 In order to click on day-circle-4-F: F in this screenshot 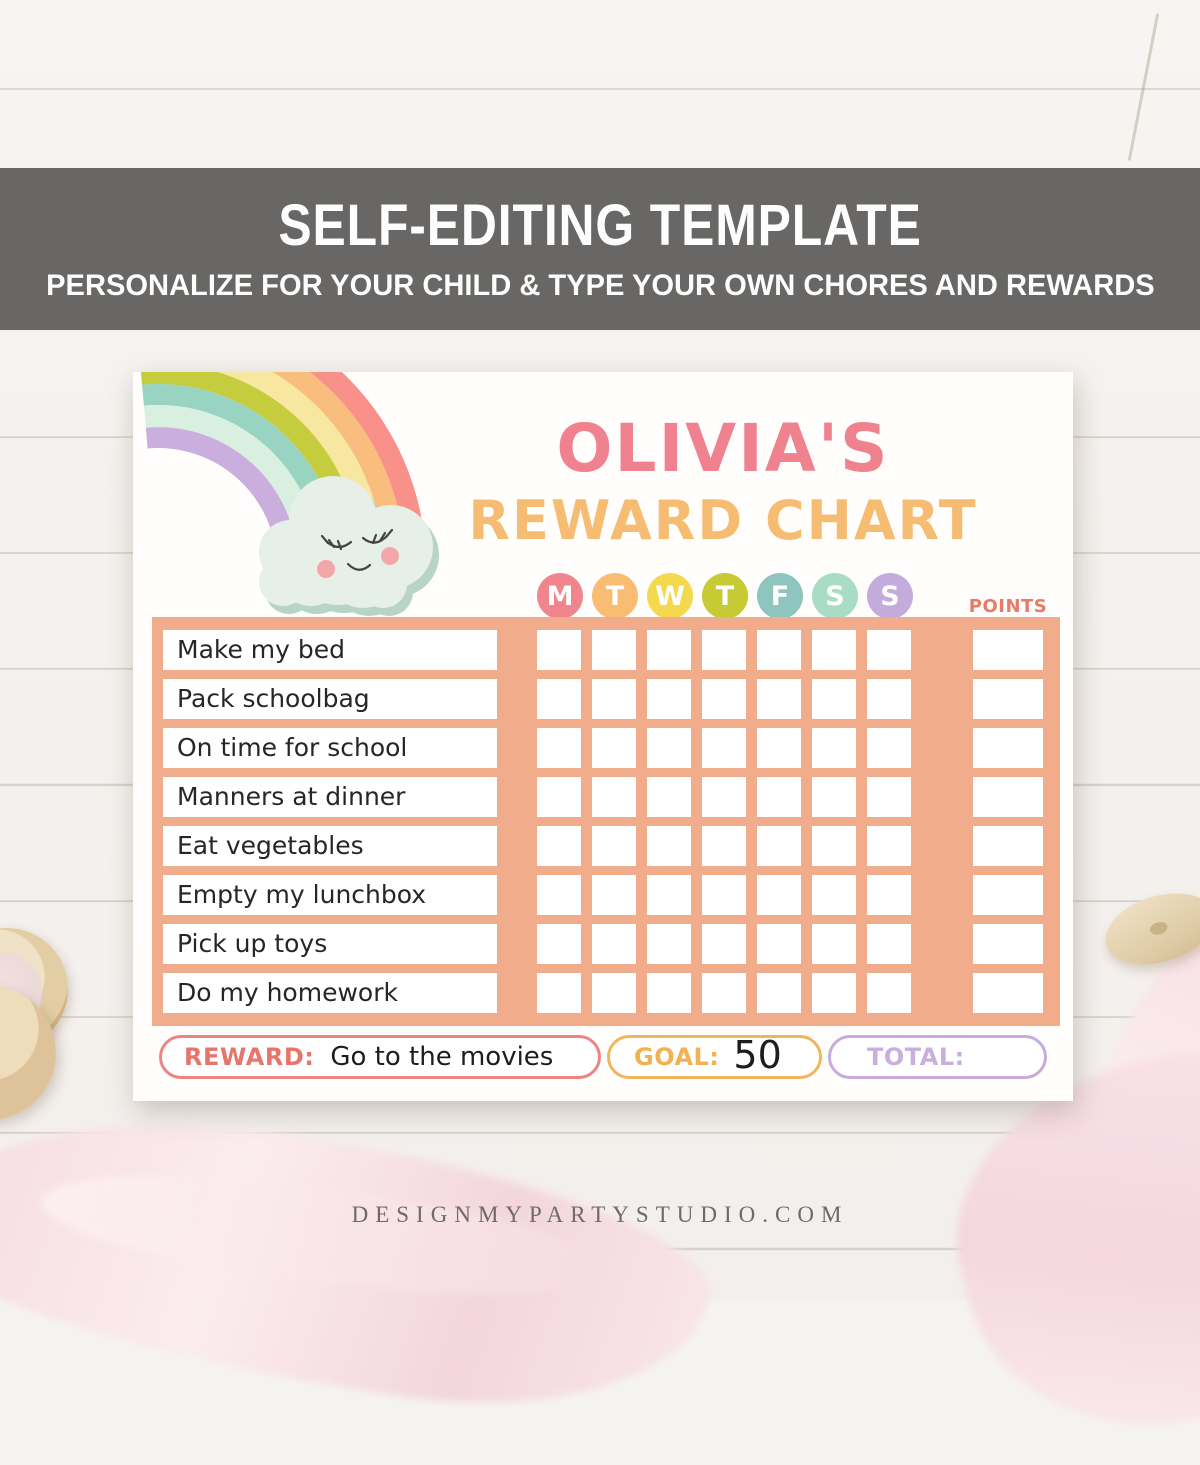, I will do `click(780, 596)`.